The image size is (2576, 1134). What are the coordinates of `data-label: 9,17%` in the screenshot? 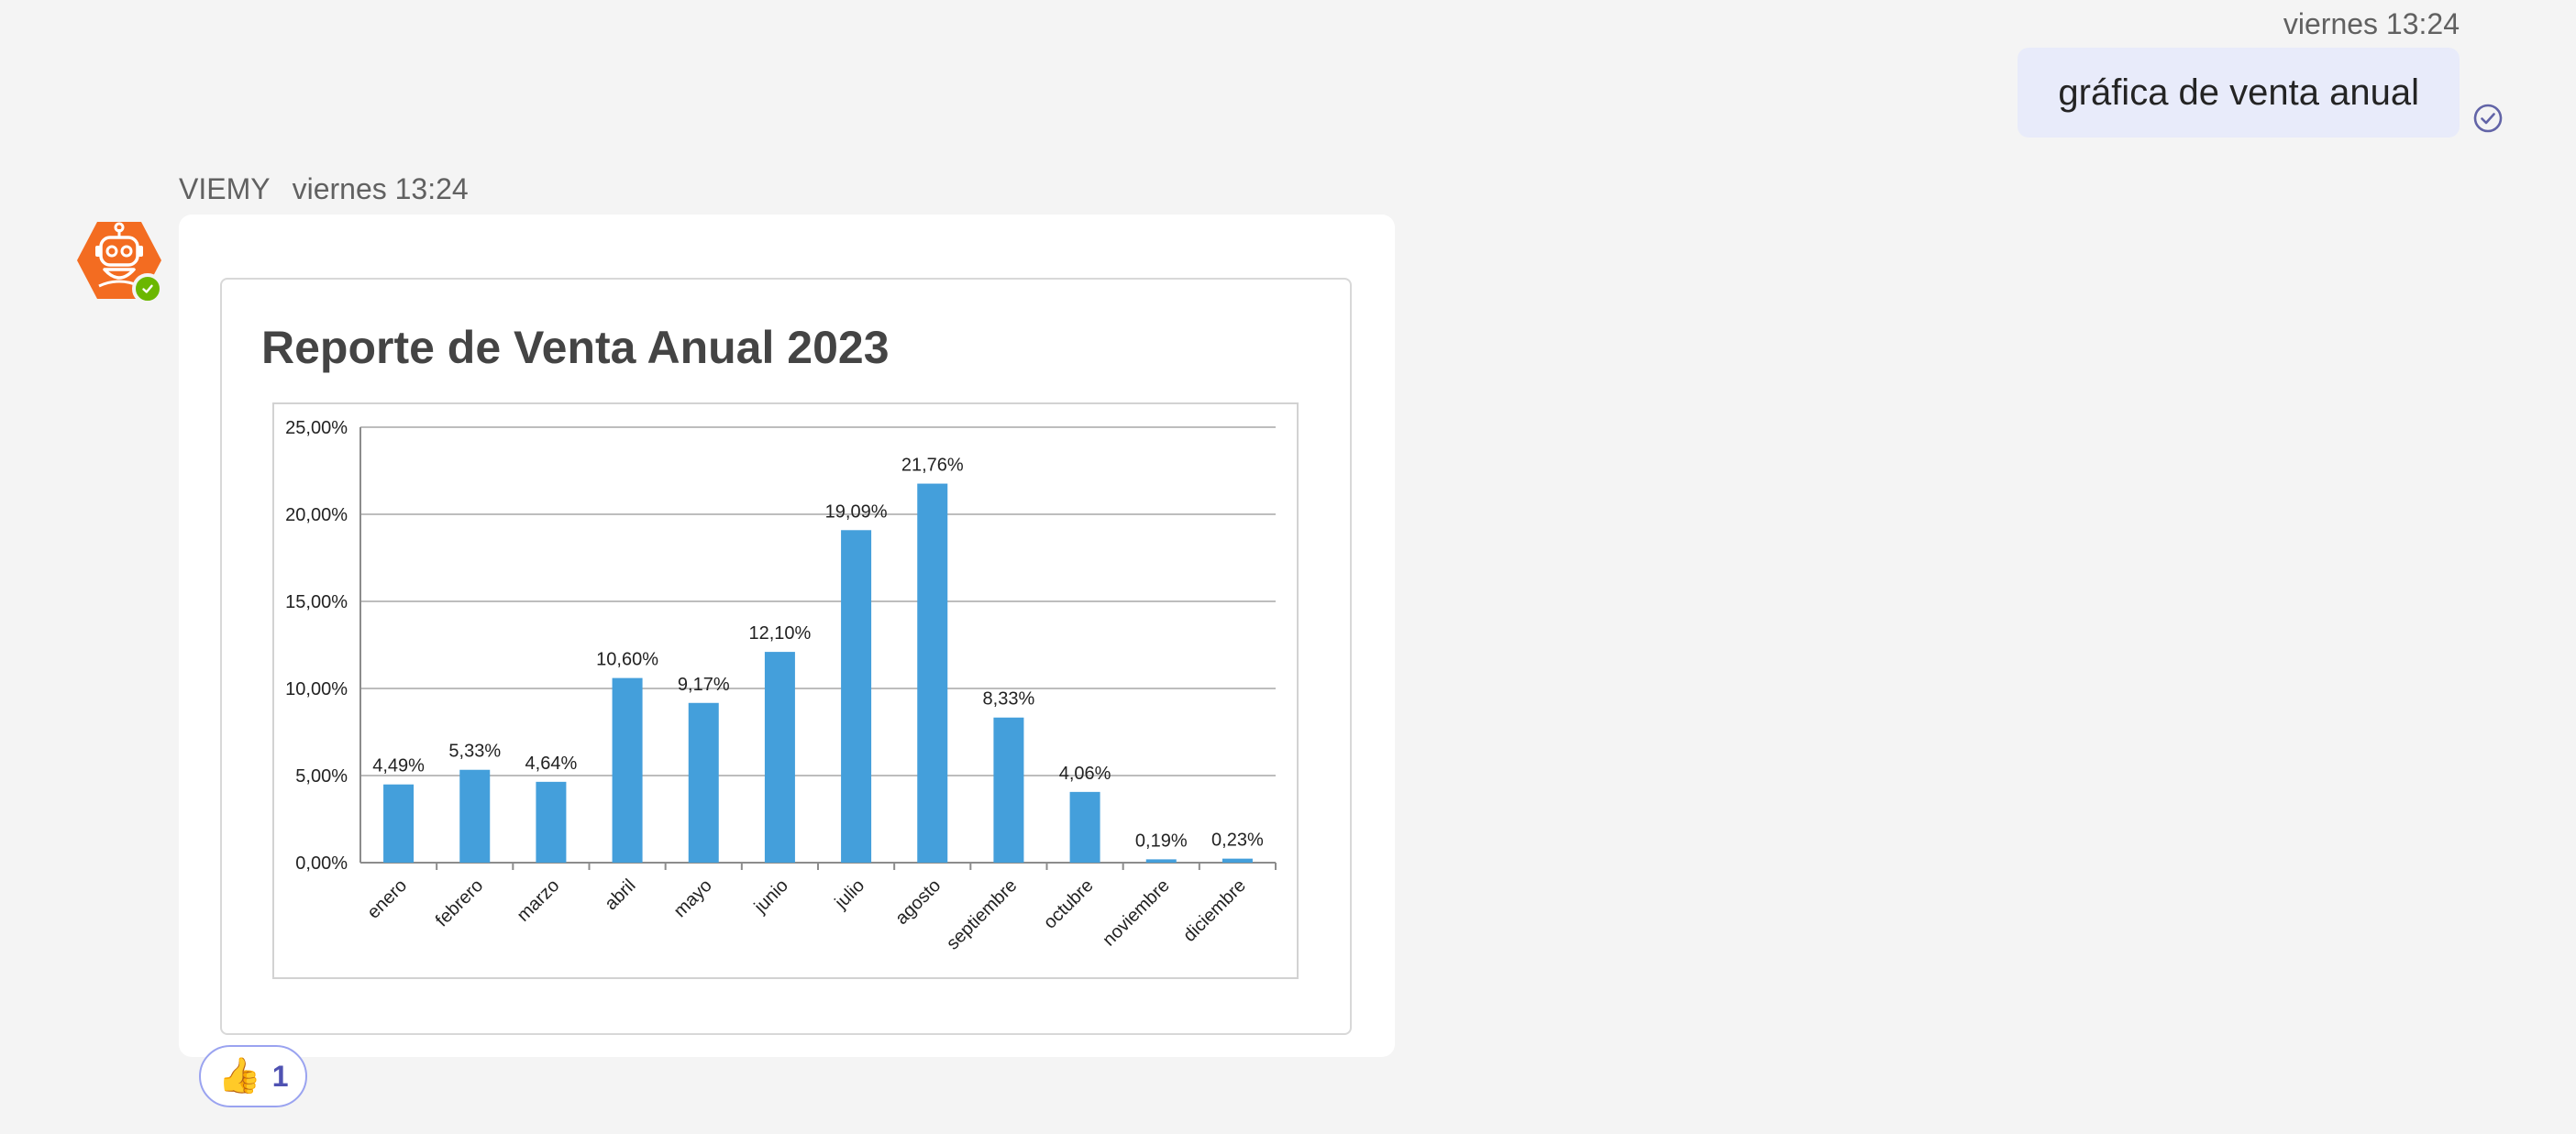 It's located at (704, 685).